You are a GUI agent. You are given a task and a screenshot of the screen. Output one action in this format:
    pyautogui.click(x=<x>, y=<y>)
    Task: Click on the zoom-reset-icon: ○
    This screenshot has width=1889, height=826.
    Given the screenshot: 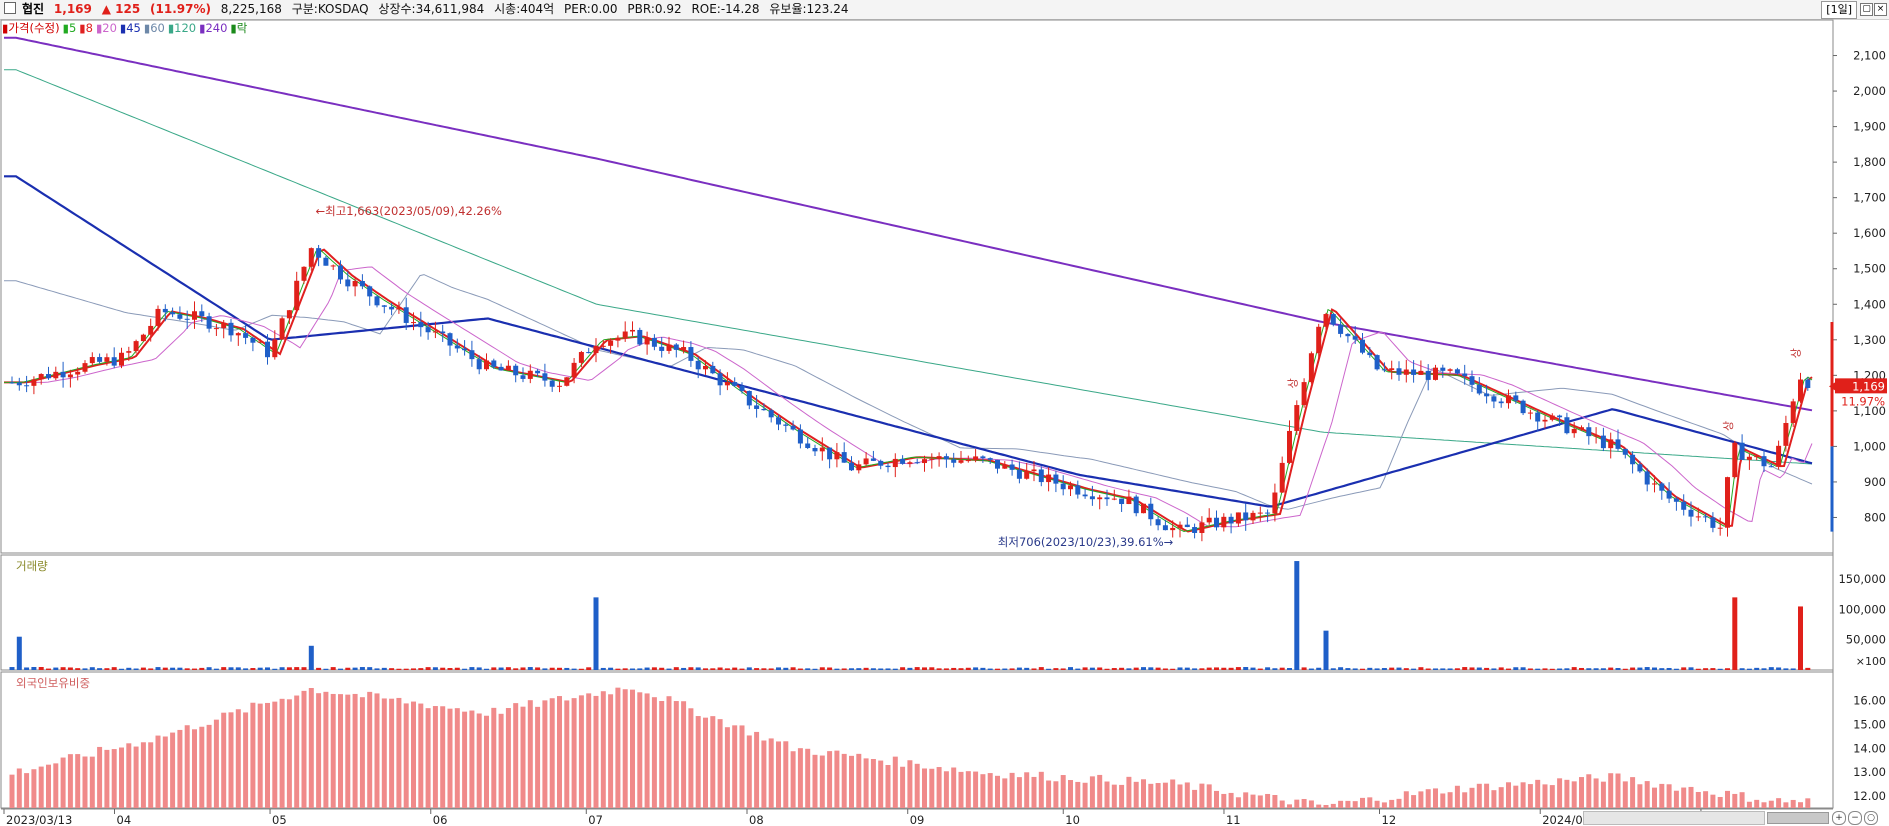 What is the action you would take?
    pyautogui.click(x=1871, y=818)
    